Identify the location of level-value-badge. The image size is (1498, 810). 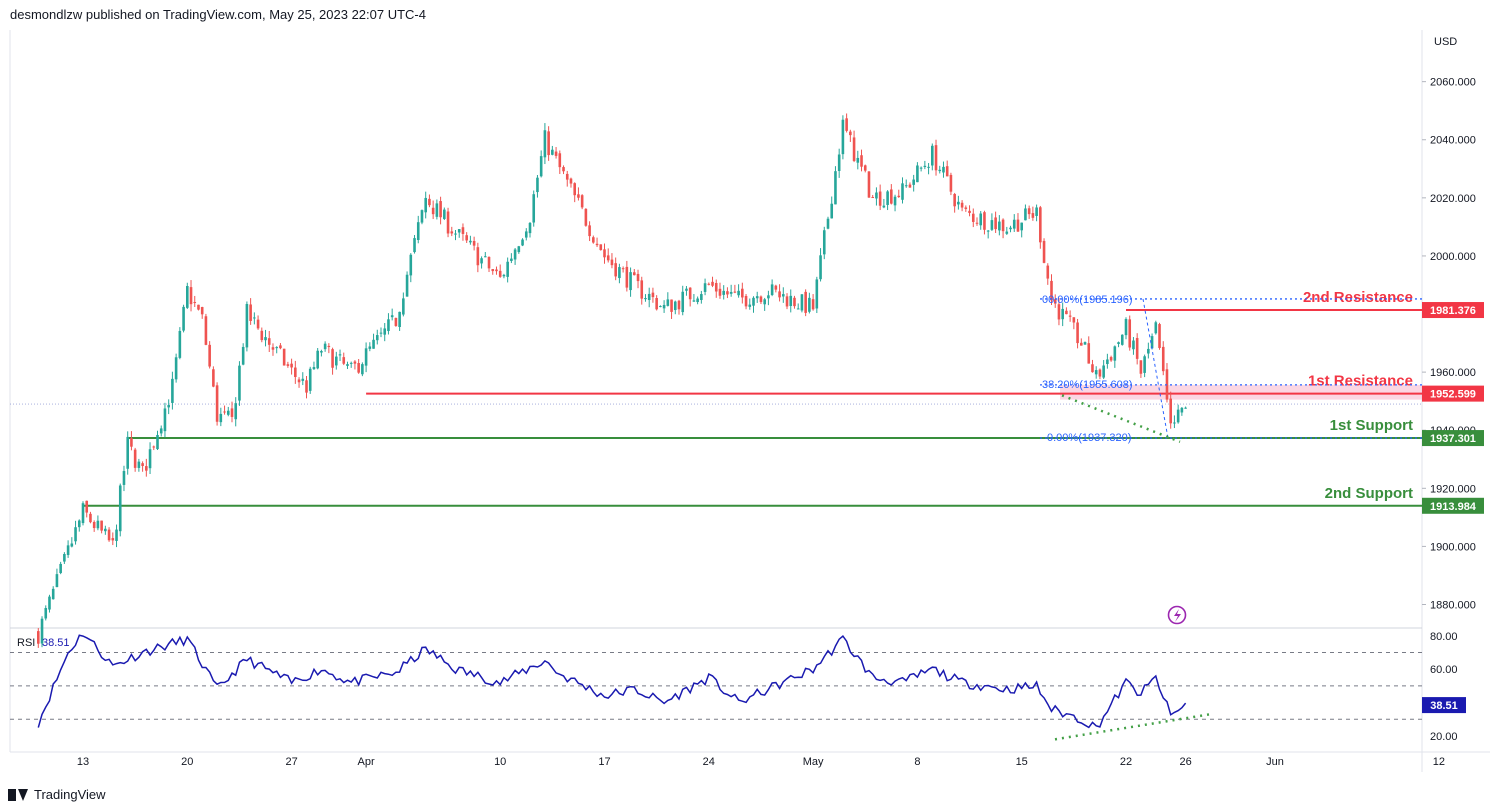
(1453, 310).